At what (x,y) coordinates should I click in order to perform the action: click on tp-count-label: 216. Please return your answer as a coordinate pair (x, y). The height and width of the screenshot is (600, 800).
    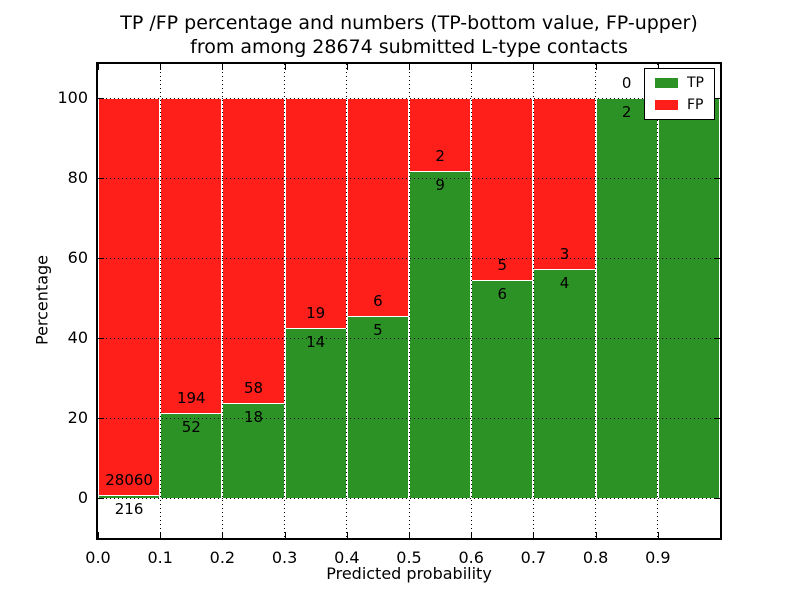
    Looking at the image, I should click on (129, 508).